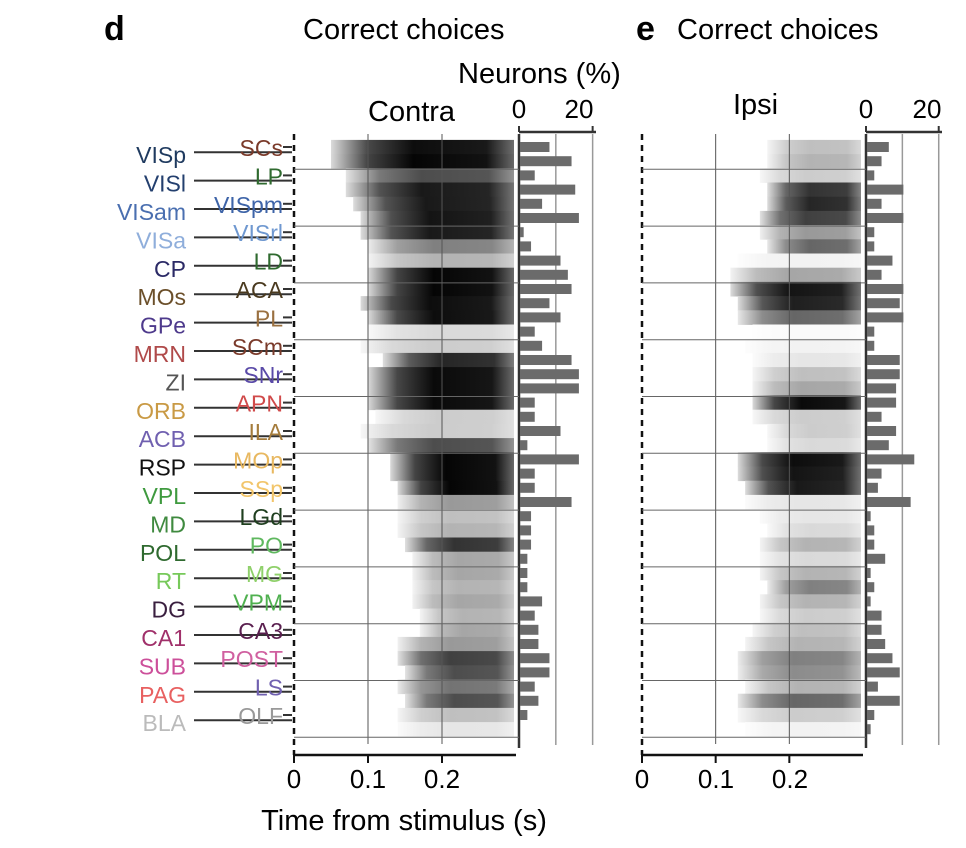 The height and width of the screenshot is (848, 966). What do you see at coordinates (463, 601) in the screenshot?
I see `heatmap-d-row-VPM` at bounding box center [463, 601].